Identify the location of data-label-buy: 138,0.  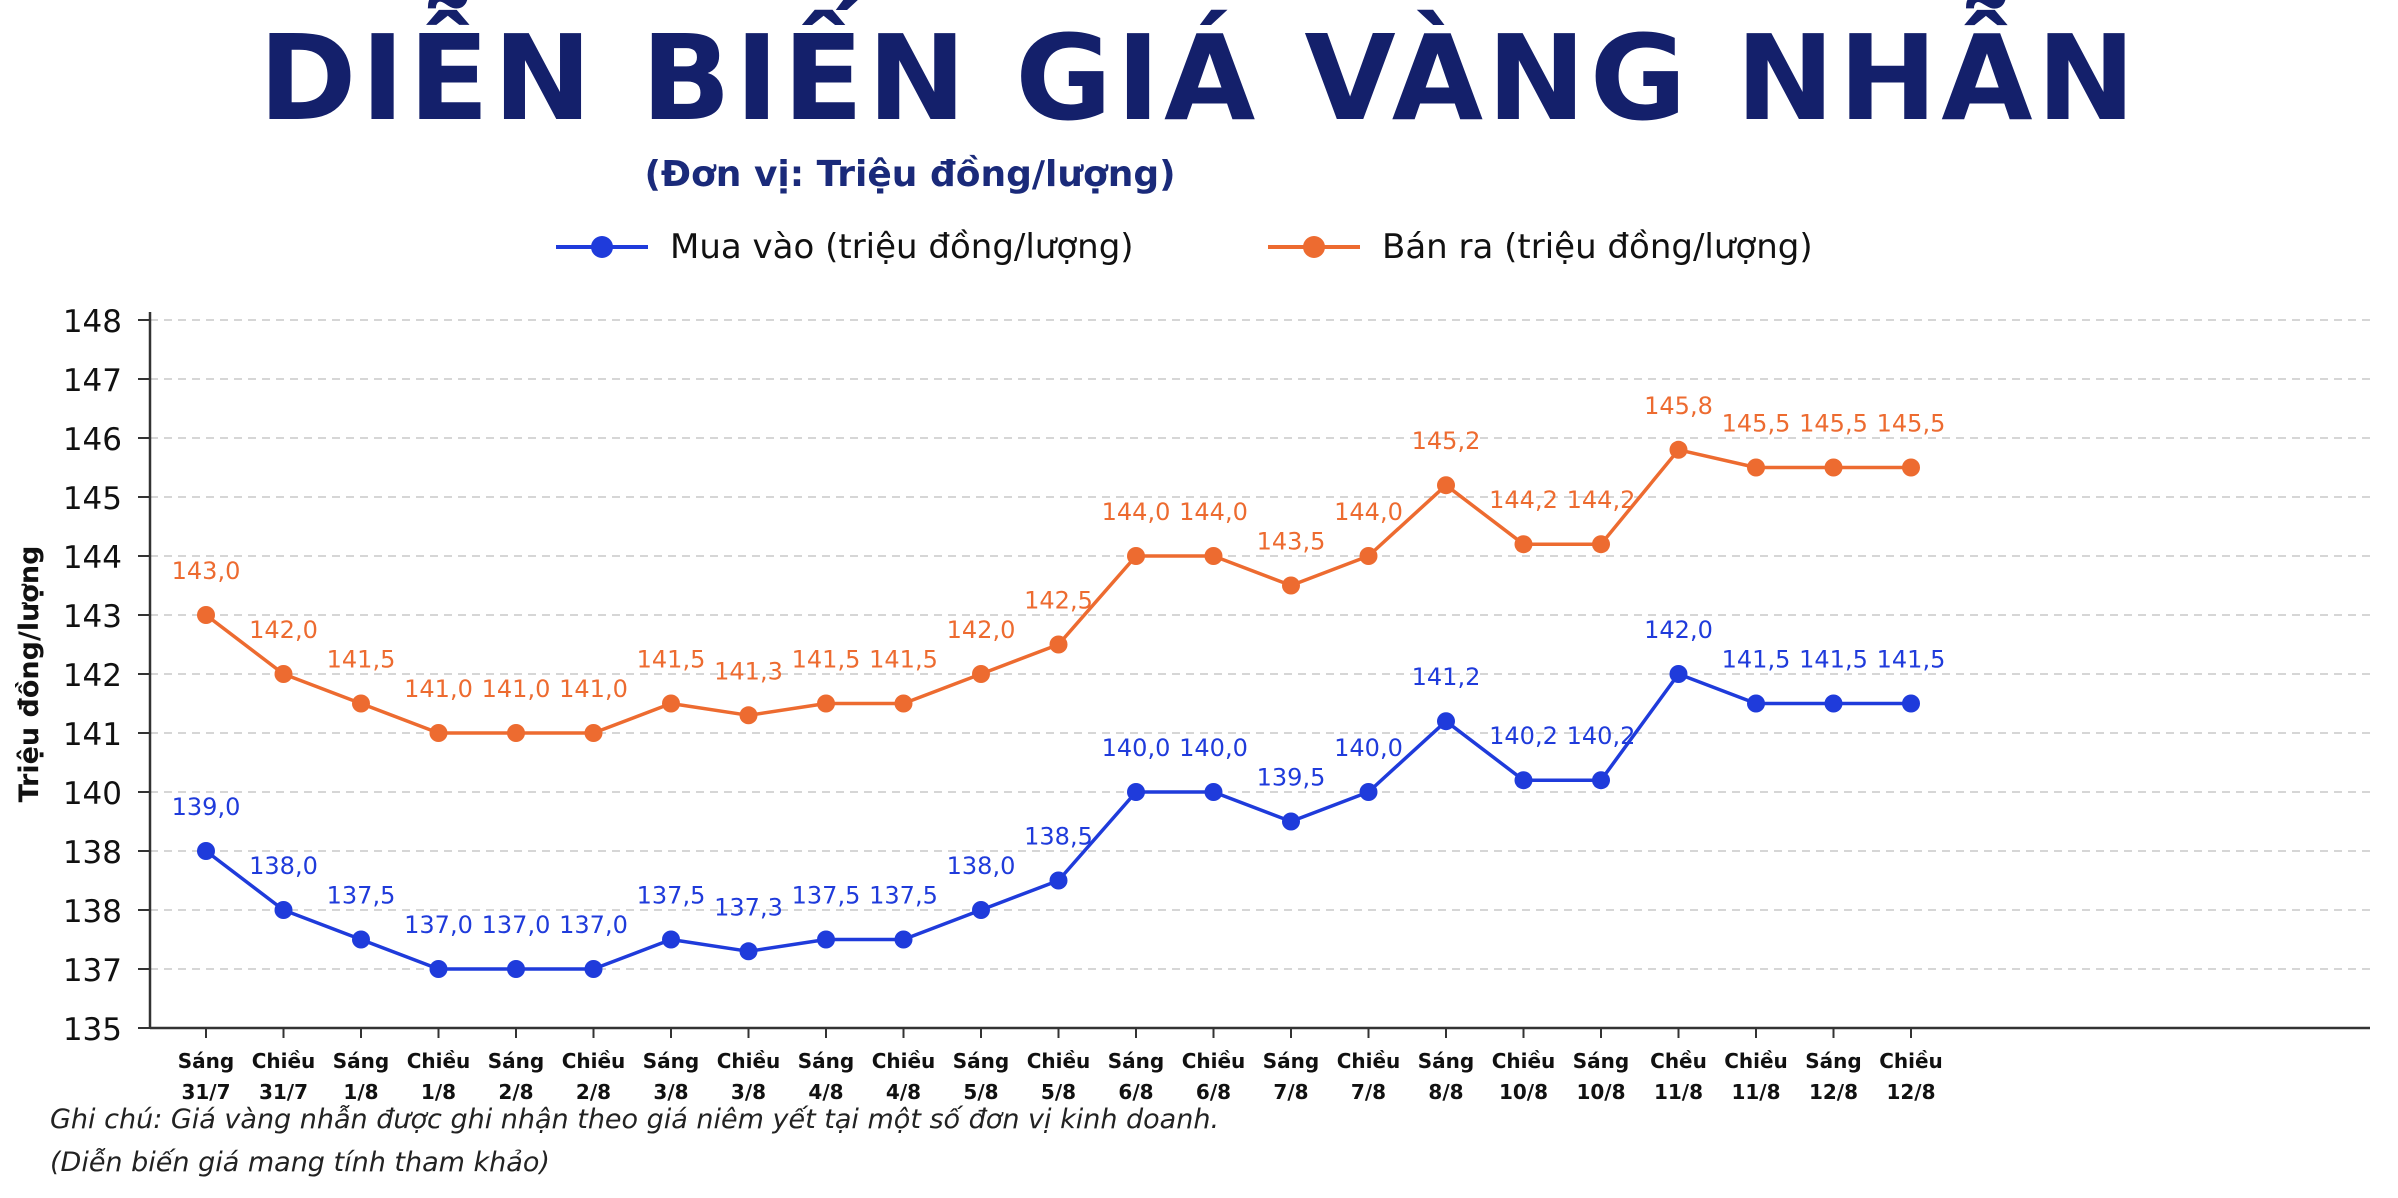
(981, 866).